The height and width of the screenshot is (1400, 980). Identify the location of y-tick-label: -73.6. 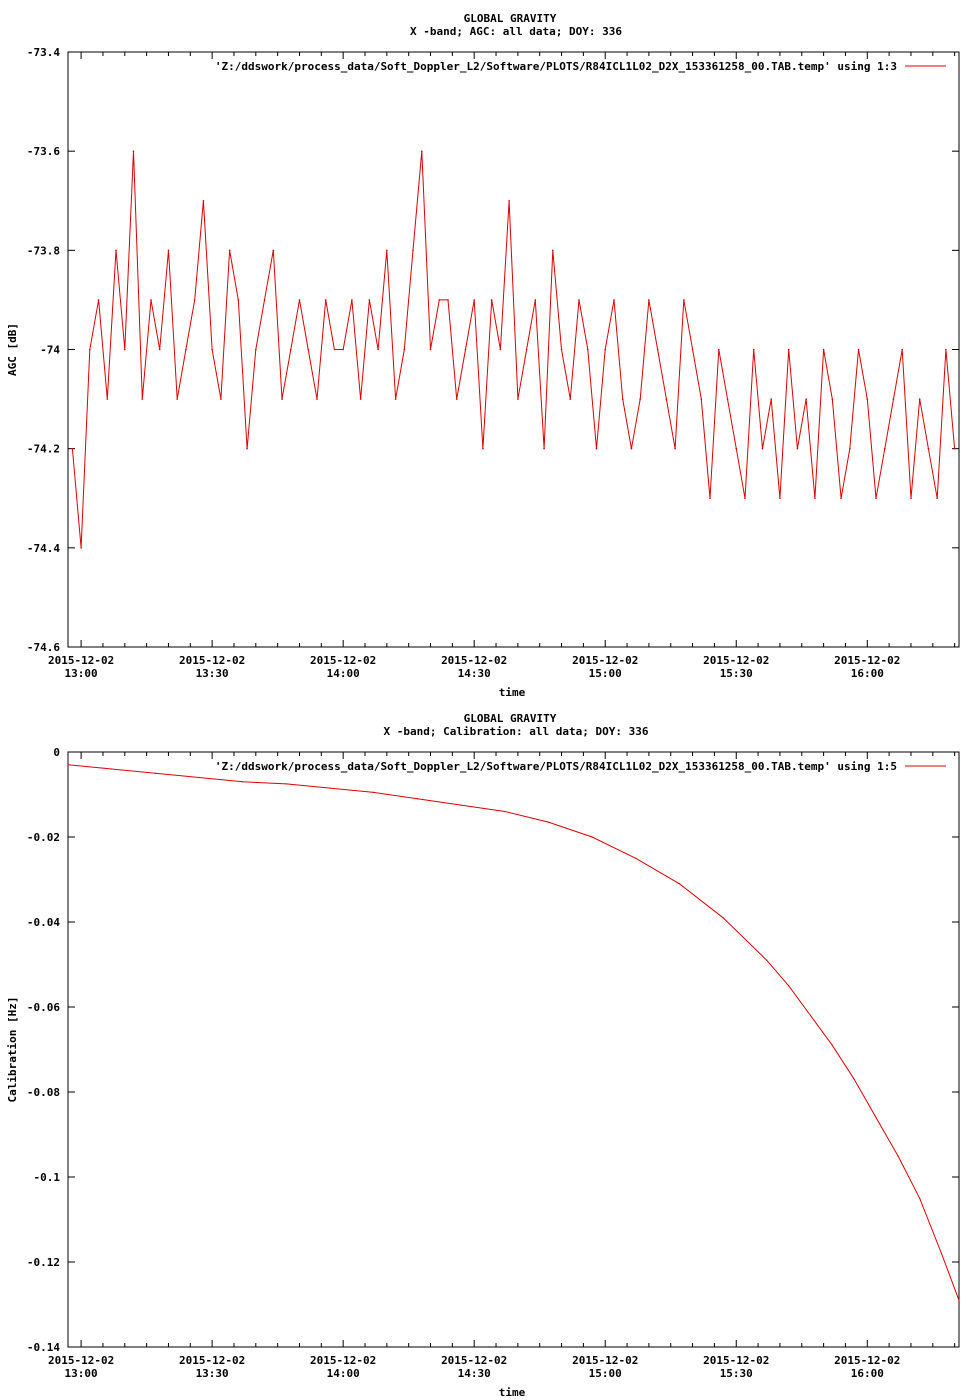
(43, 151).